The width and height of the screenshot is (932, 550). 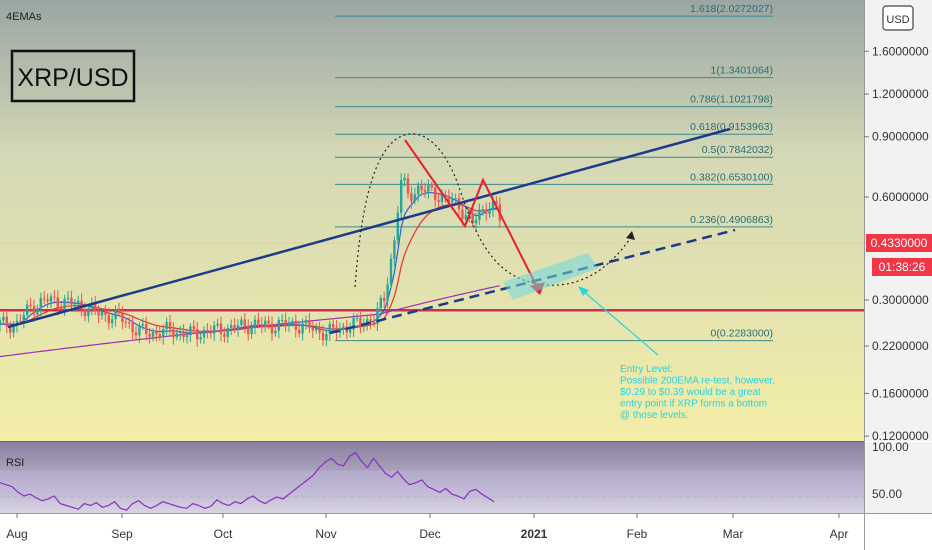 I want to click on price-tick-label: 0.6000000, so click(x=900, y=197).